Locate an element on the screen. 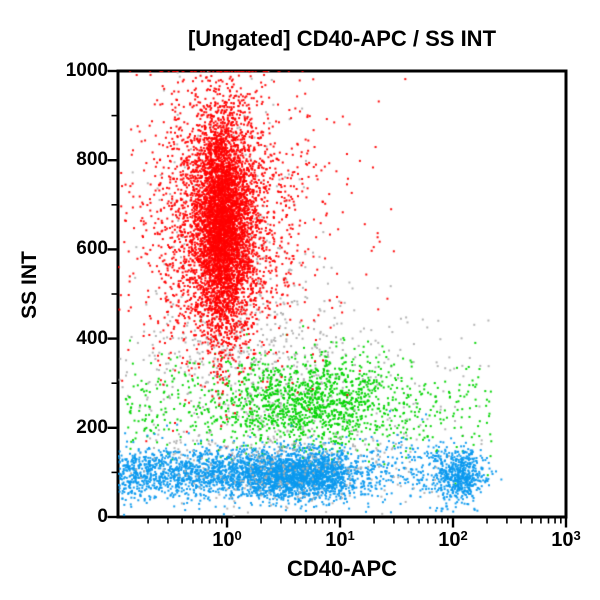 The height and width of the screenshot is (600, 600). x-tick-label: 103 is located at coordinates (566, 539).